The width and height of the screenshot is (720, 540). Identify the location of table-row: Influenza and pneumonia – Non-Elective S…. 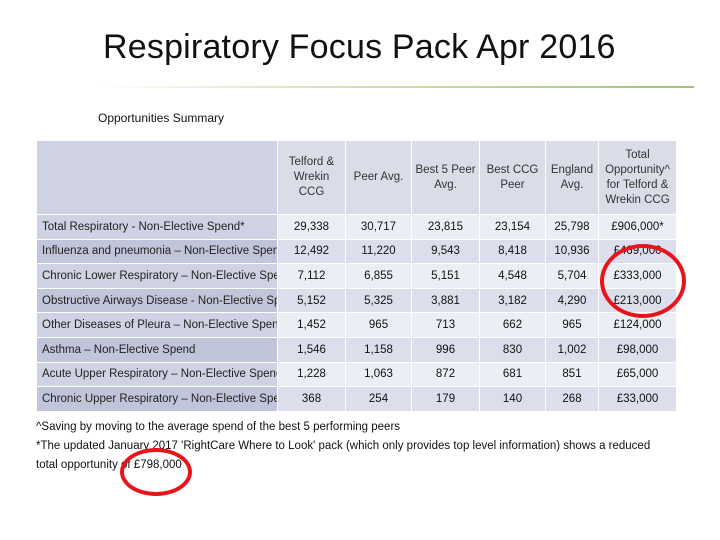
(356, 251).